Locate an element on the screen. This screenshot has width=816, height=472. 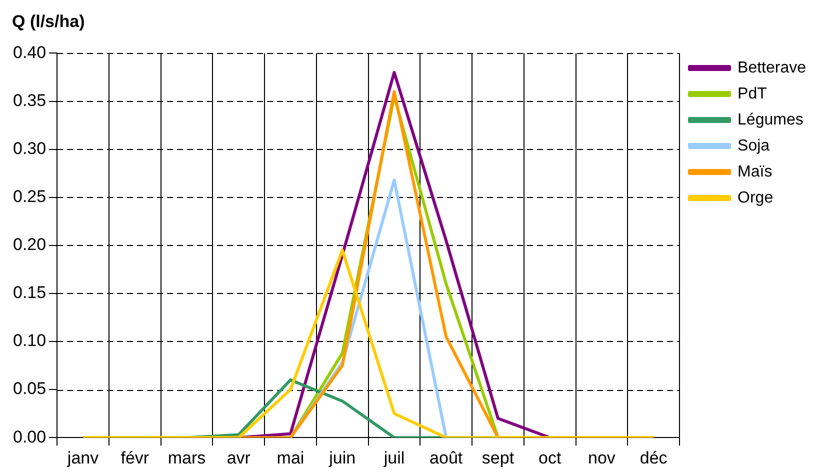
x-tick-label: avr is located at coordinates (238, 458).